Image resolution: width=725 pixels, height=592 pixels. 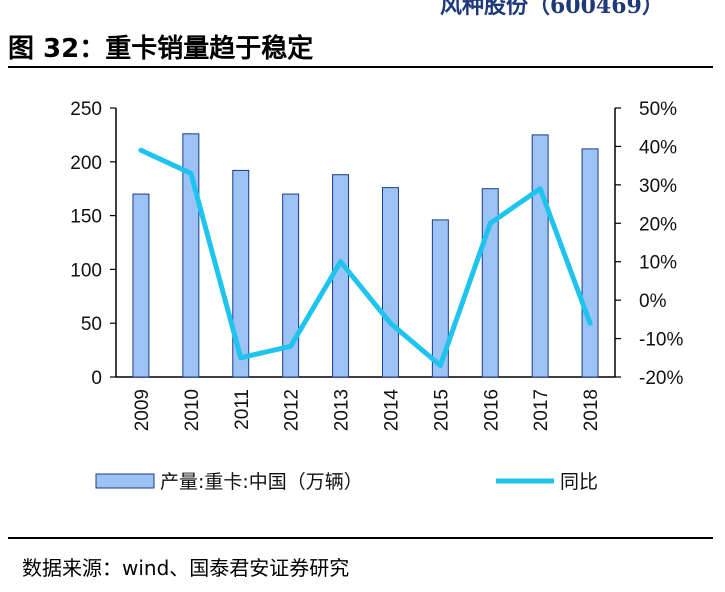 I want to click on x-tick-label: 2014, so click(x=391, y=410).